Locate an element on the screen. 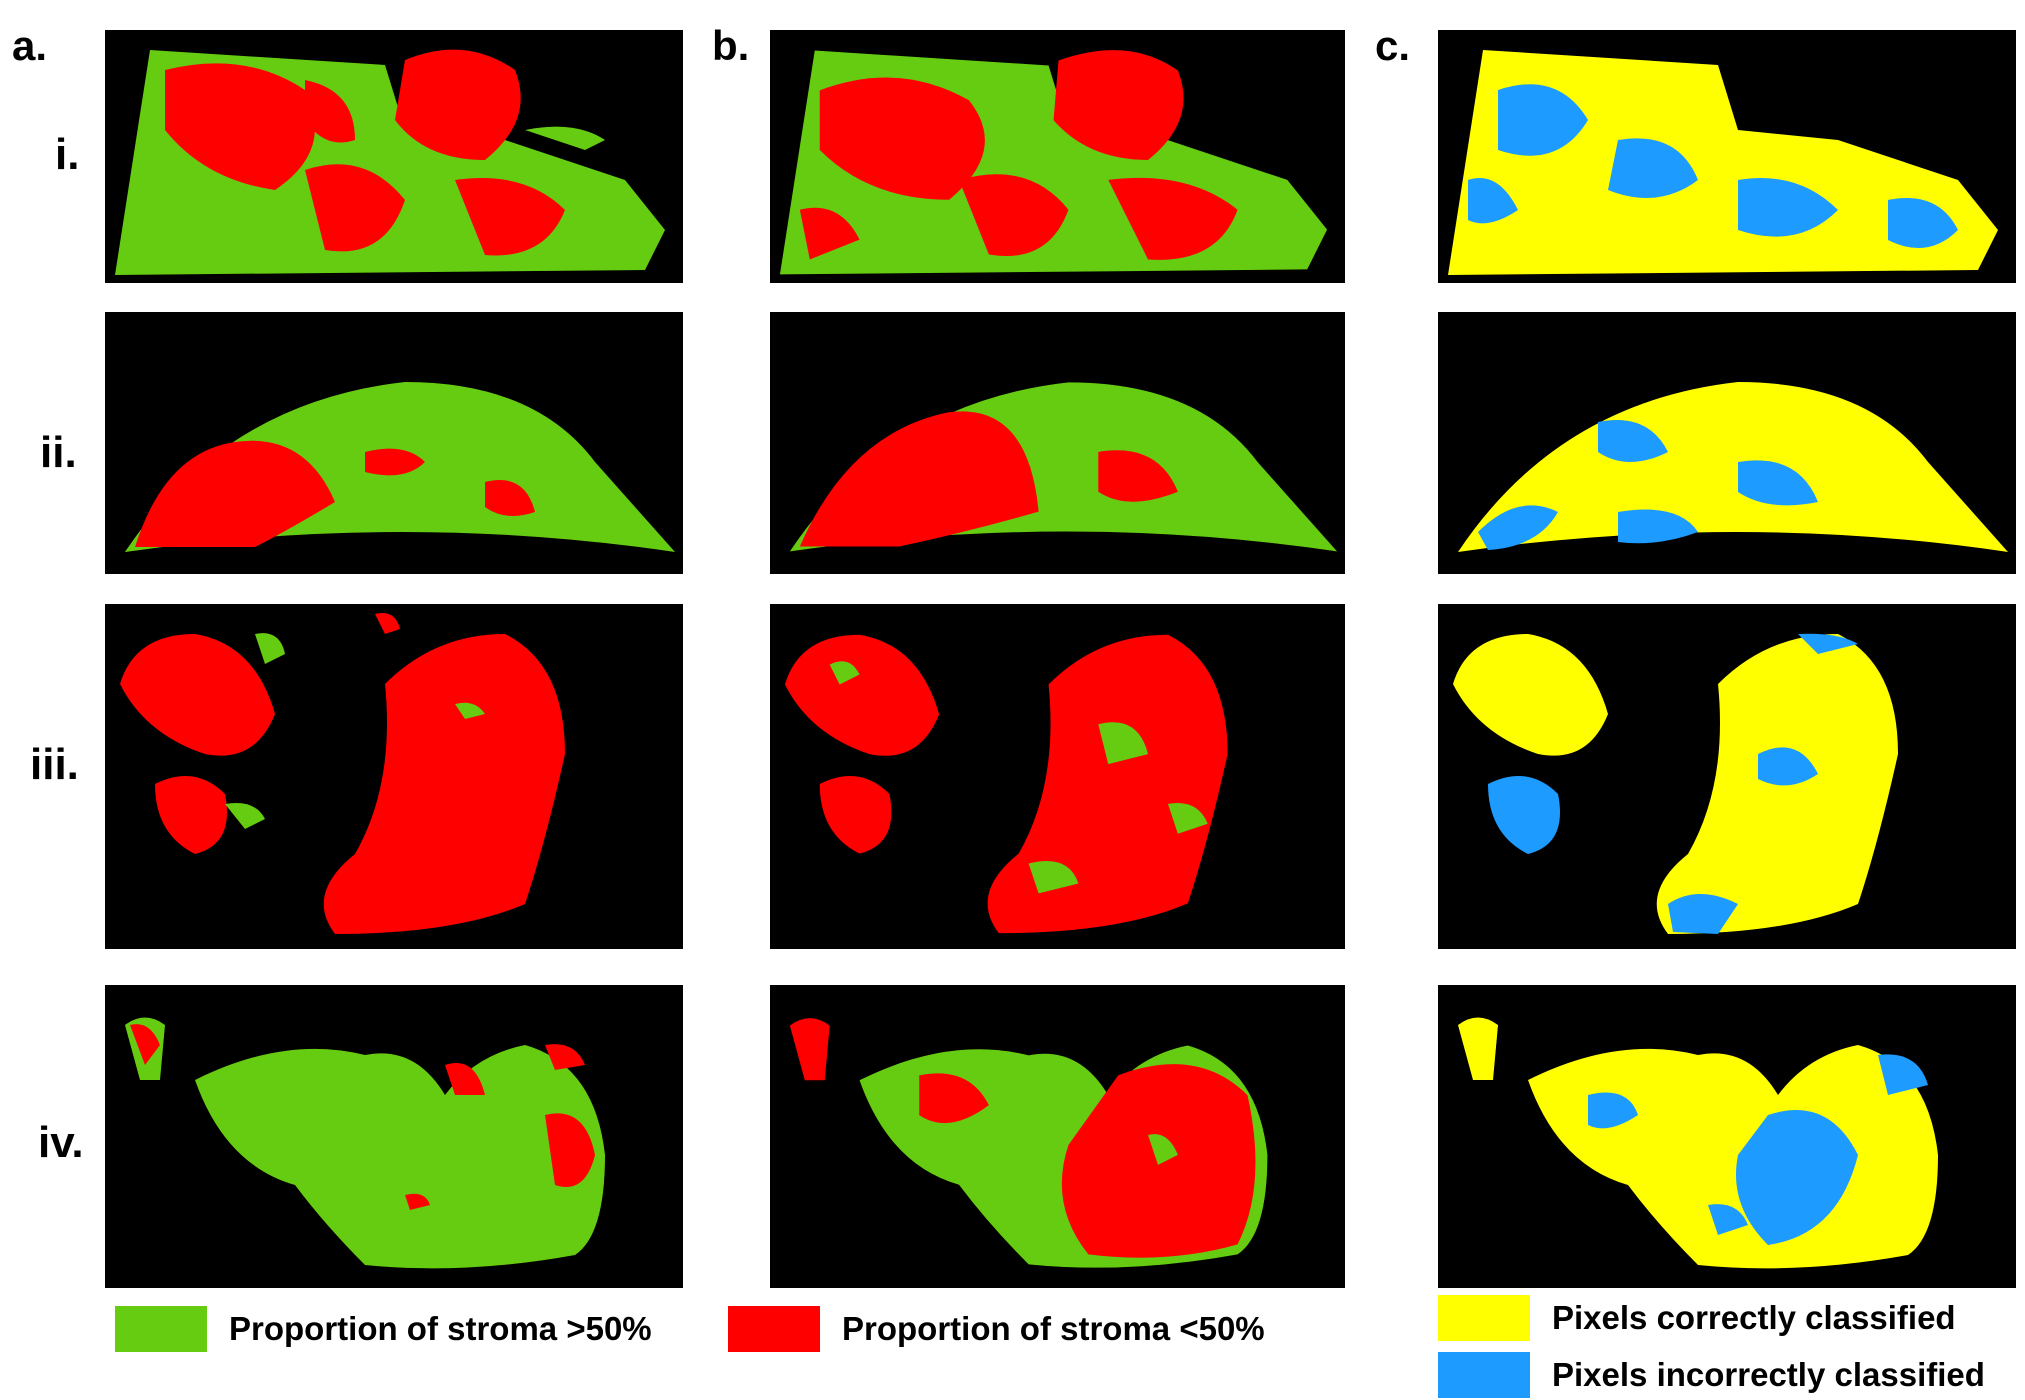 This screenshot has width=2025, height=1400. legend-swatch-red is located at coordinates (774, 1329).